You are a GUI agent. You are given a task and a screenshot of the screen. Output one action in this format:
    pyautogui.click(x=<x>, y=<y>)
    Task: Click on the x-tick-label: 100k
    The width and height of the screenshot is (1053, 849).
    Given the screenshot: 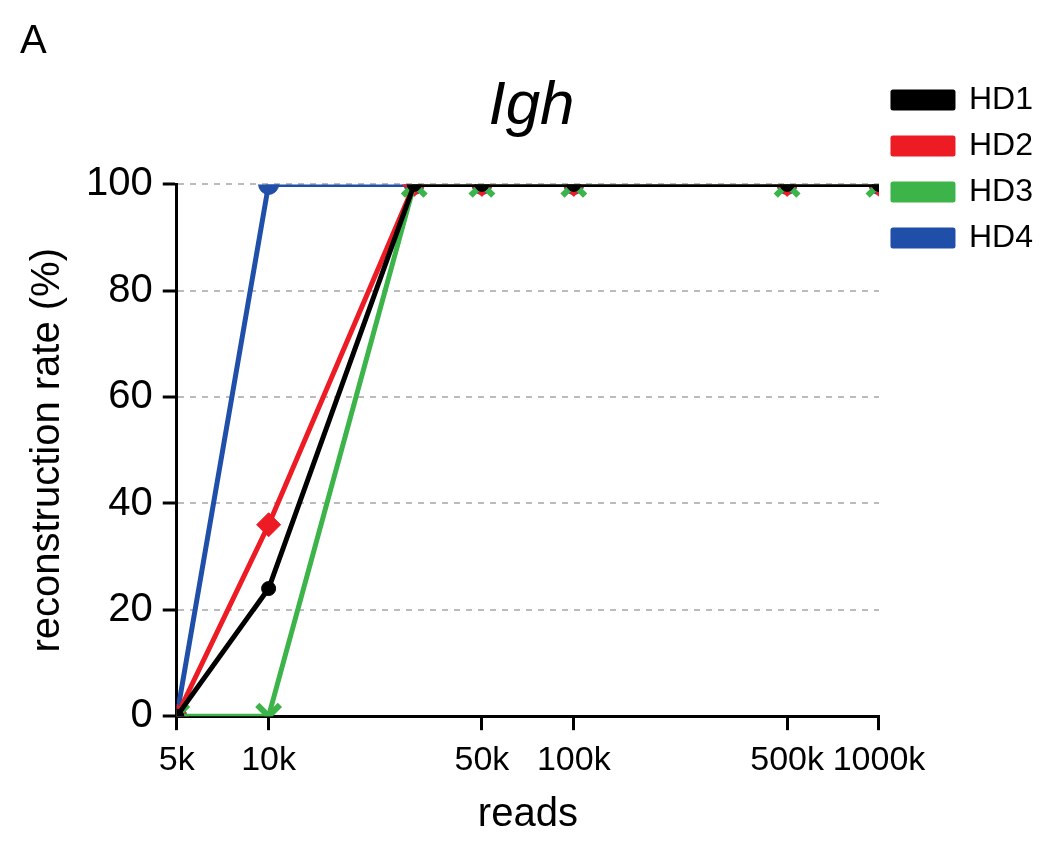 What is the action you would take?
    pyautogui.click(x=574, y=757)
    